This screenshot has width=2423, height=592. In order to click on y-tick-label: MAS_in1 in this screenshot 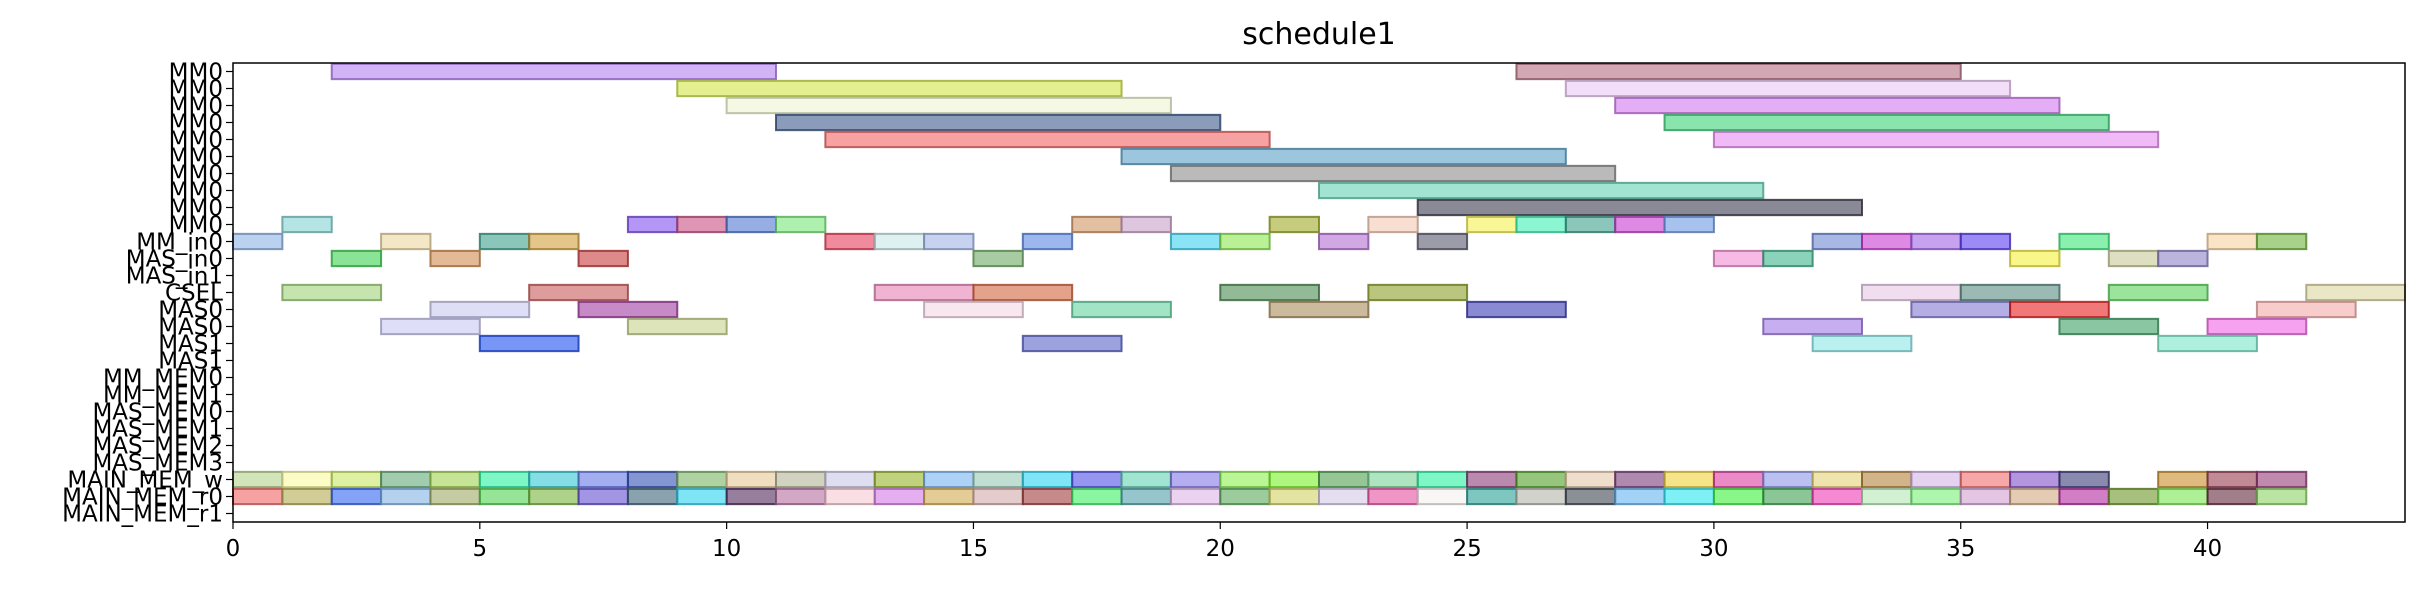, I will do `click(174, 277)`.